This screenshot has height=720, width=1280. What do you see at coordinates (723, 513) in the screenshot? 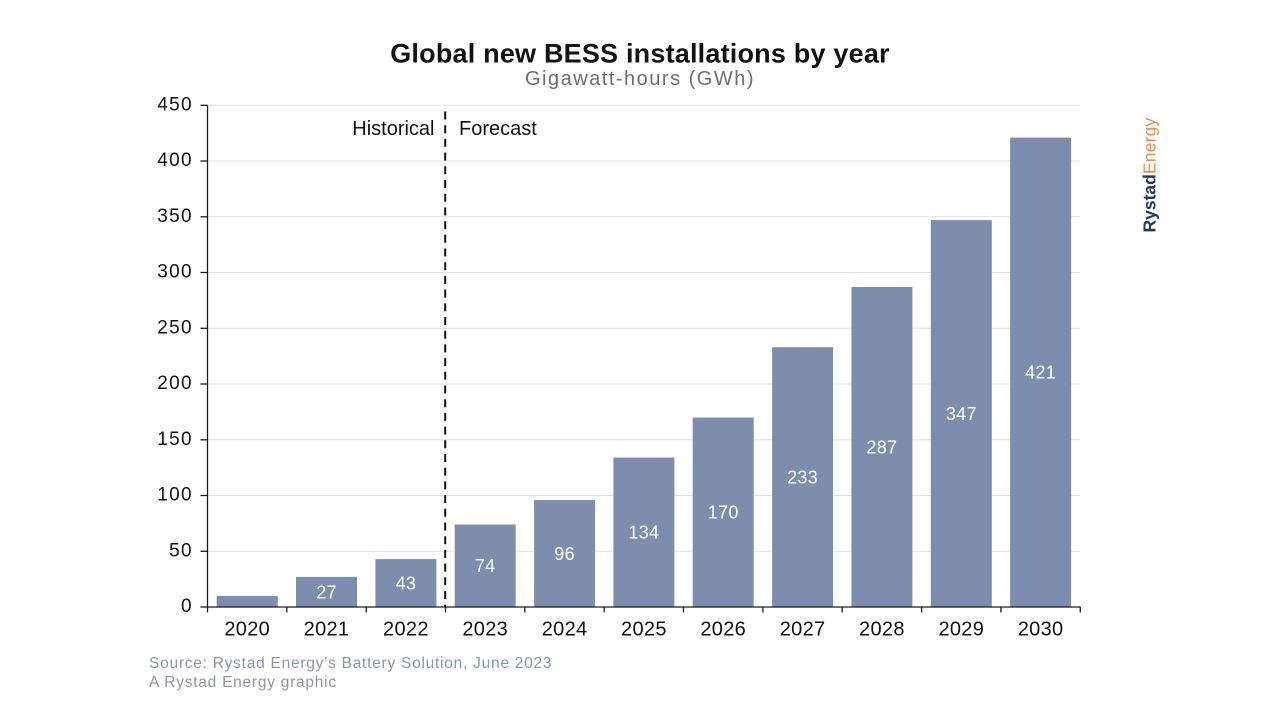
I see `svg-text: 170` at bounding box center [723, 513].